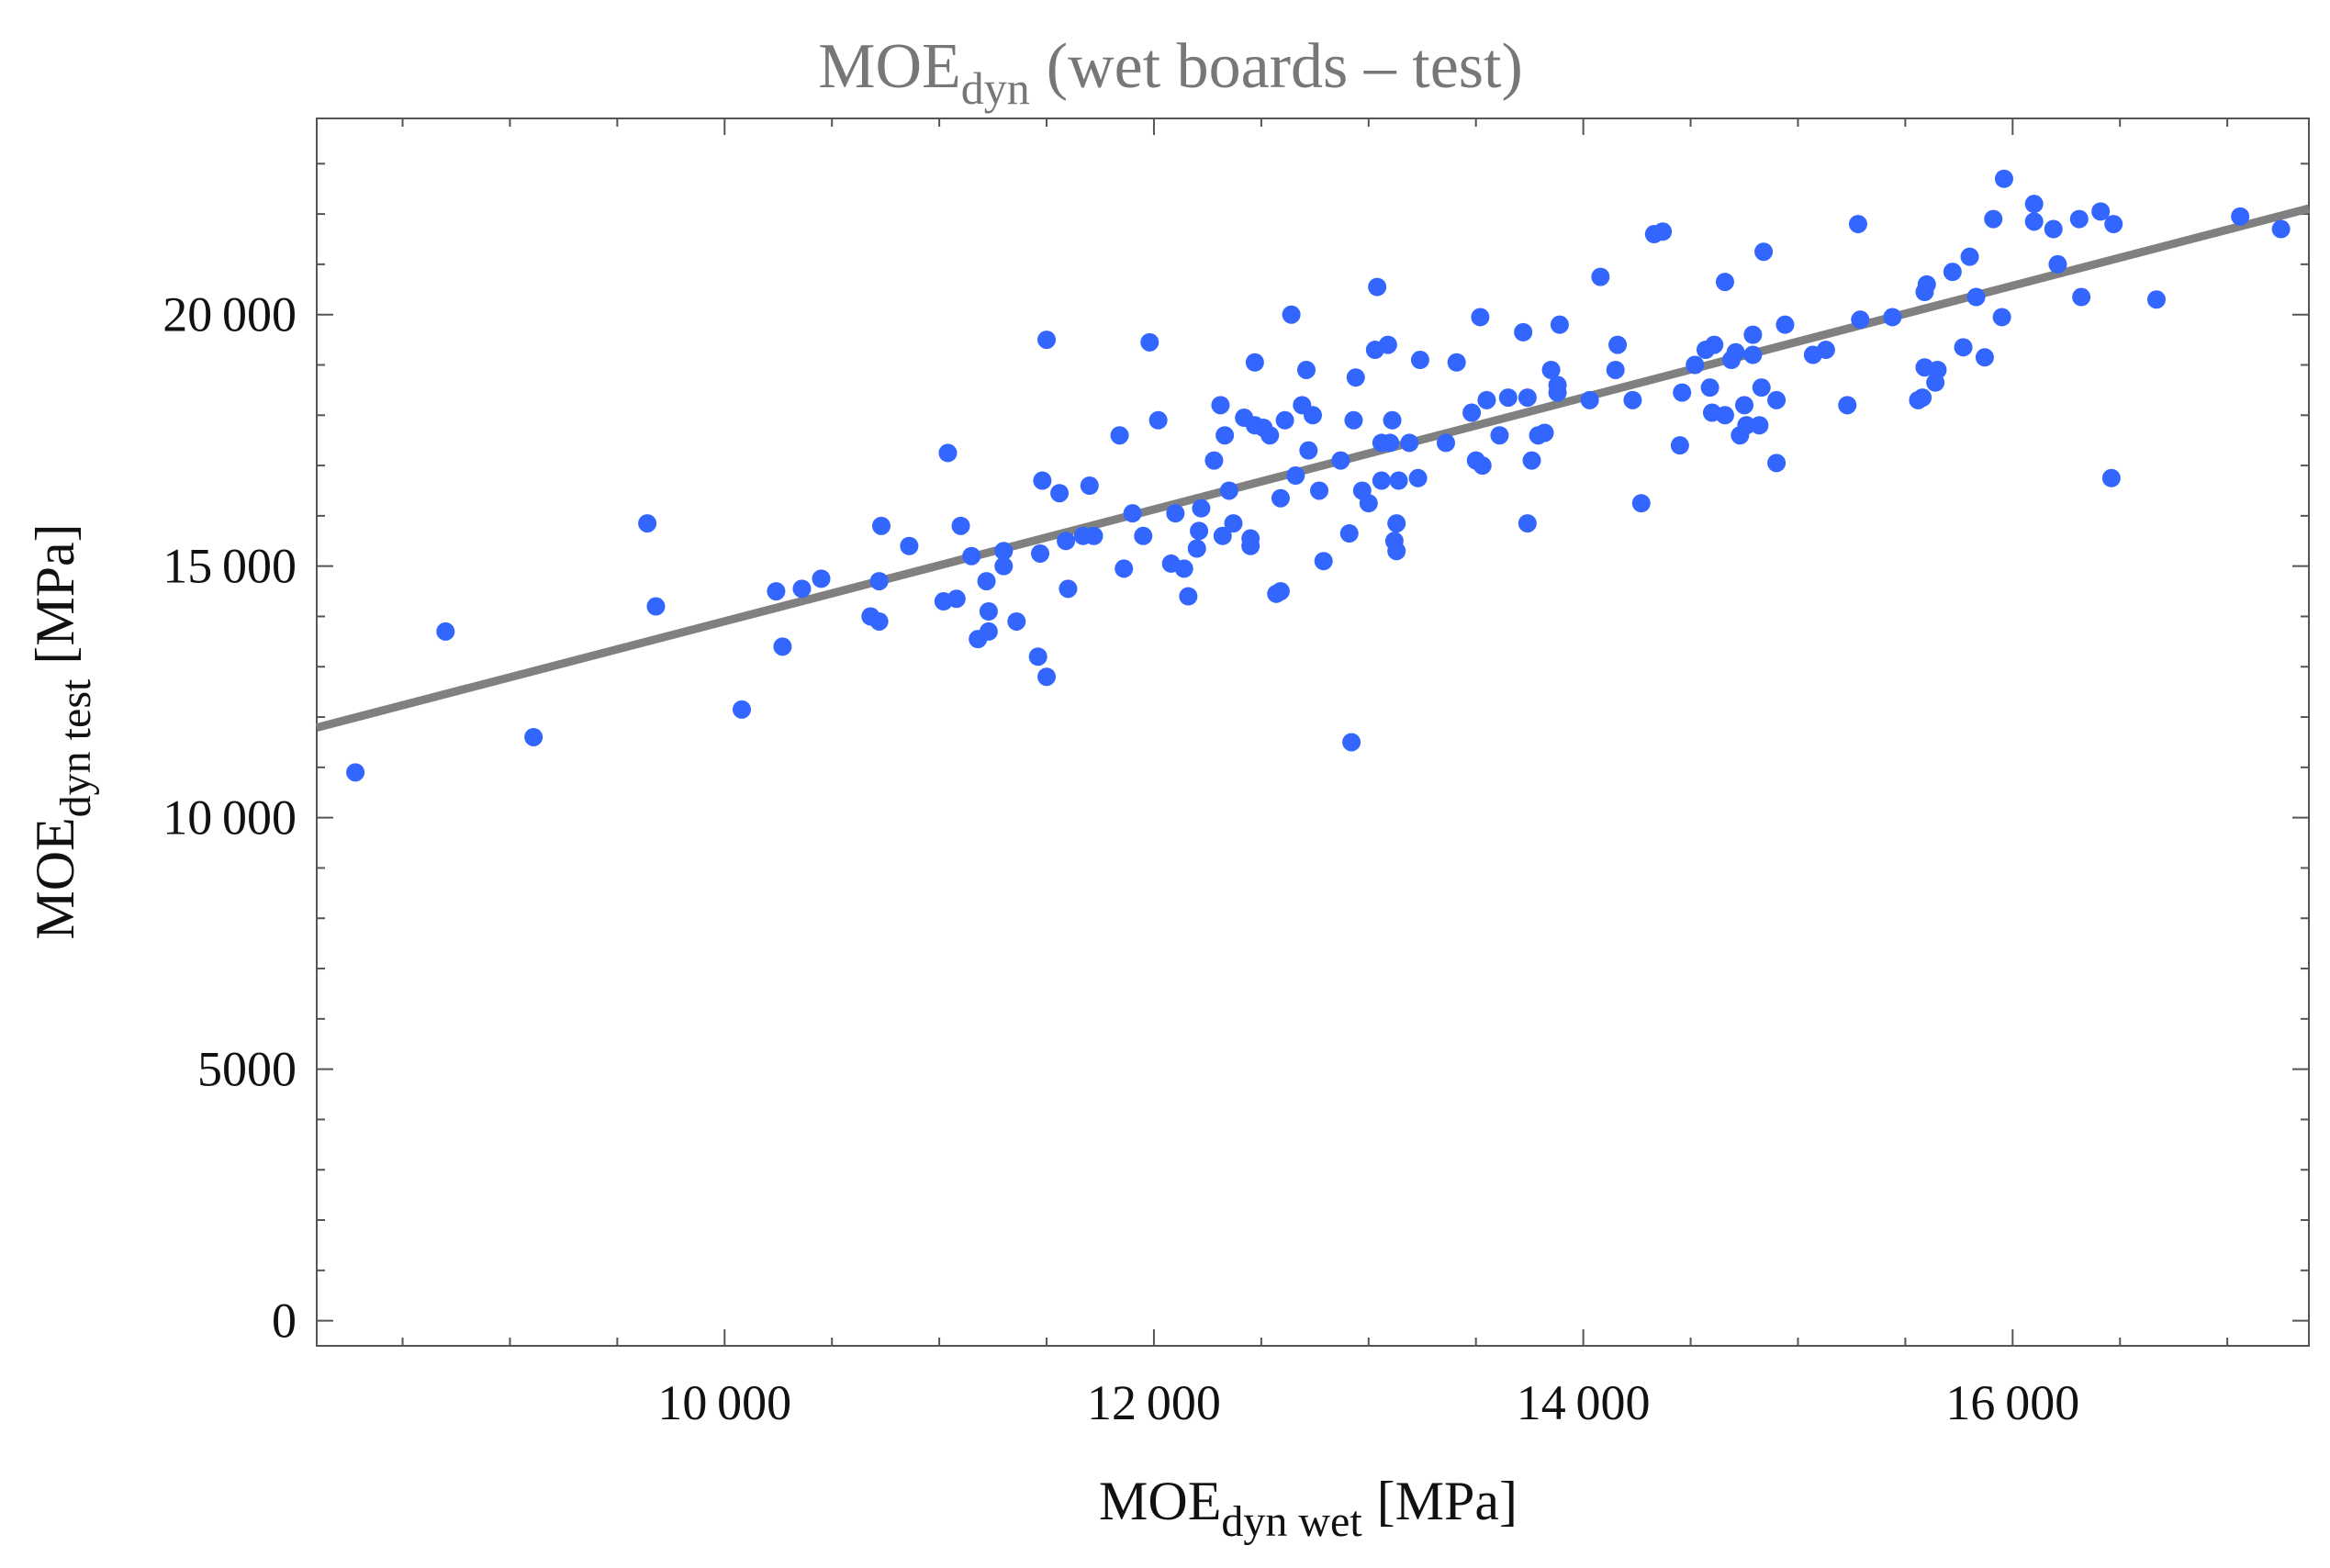 The width and height of the screenshot is (2330, 1568). I want to click on y-tick-label: 10 000, so click(229, 818).